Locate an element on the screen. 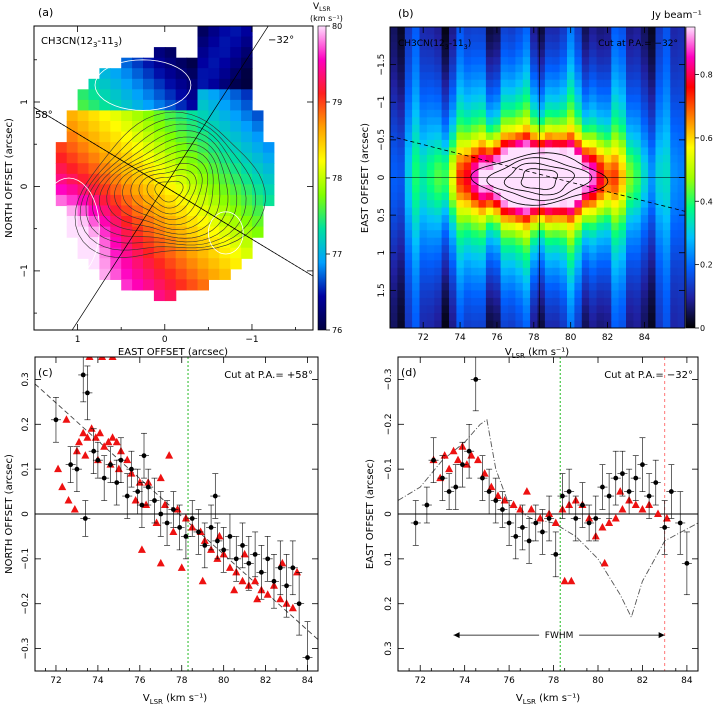 The width and height of the screenshot is (717, 712). y-tick-label: −1.5 is located at coordinates (382, 65).